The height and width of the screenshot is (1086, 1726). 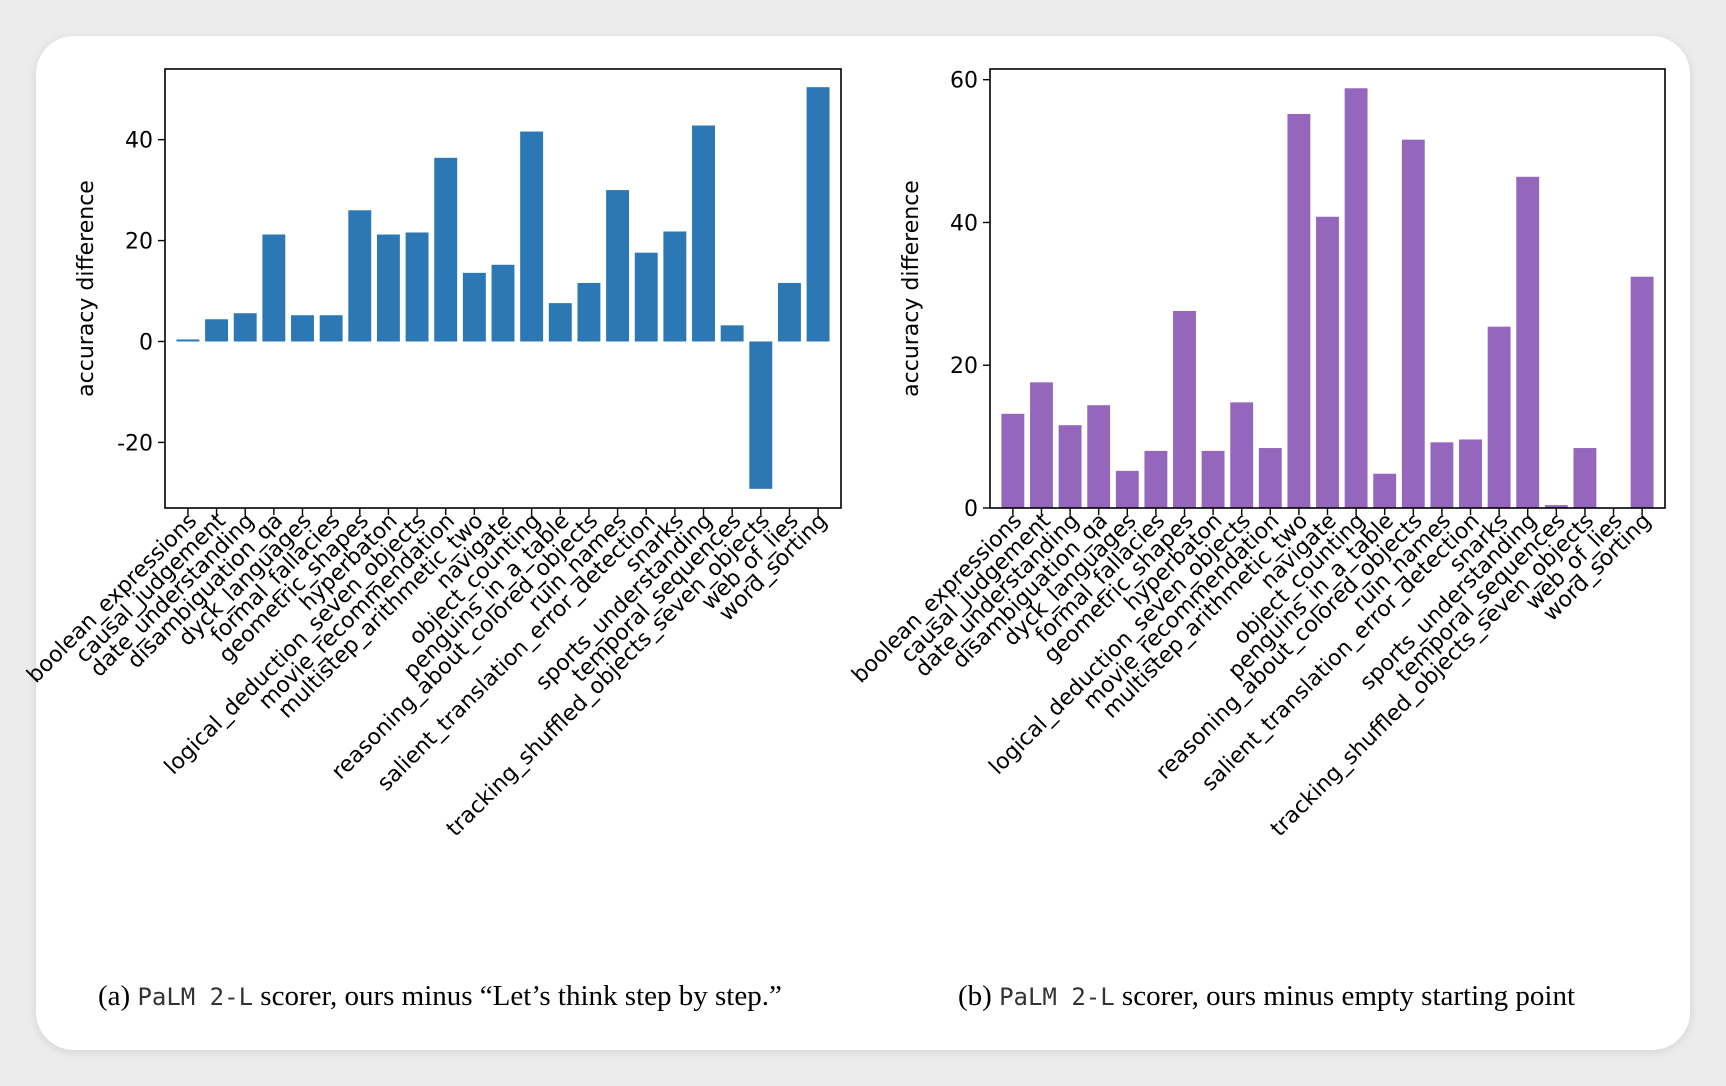 What do you see at coordinates (135, 443) in the screenshot?
I see `y-tick-label: -20` at bounding box center [135, 443].